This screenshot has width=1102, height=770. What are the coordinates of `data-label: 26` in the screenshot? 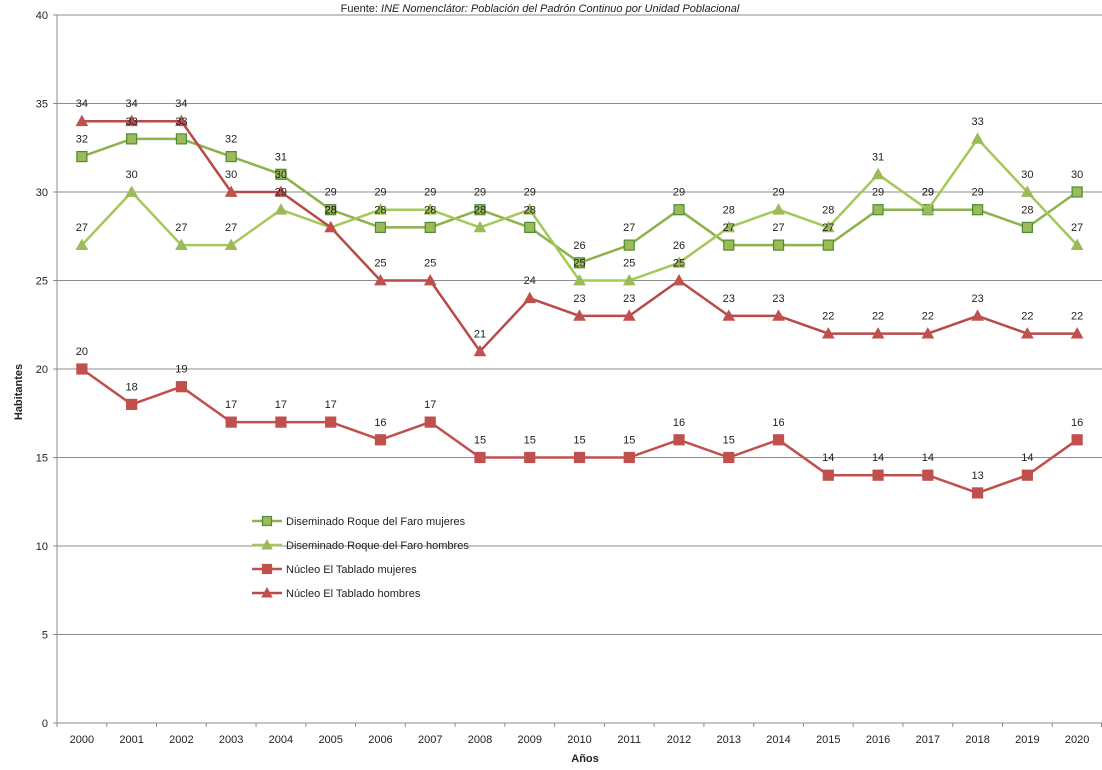 It's located at (579, 246).